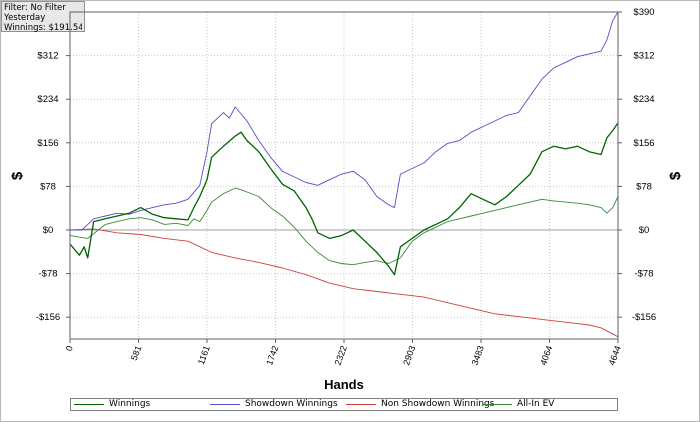 The width and height of the screenshot is (700, 422). I want to click on x-axis-label: Hands, so click(344, 384).